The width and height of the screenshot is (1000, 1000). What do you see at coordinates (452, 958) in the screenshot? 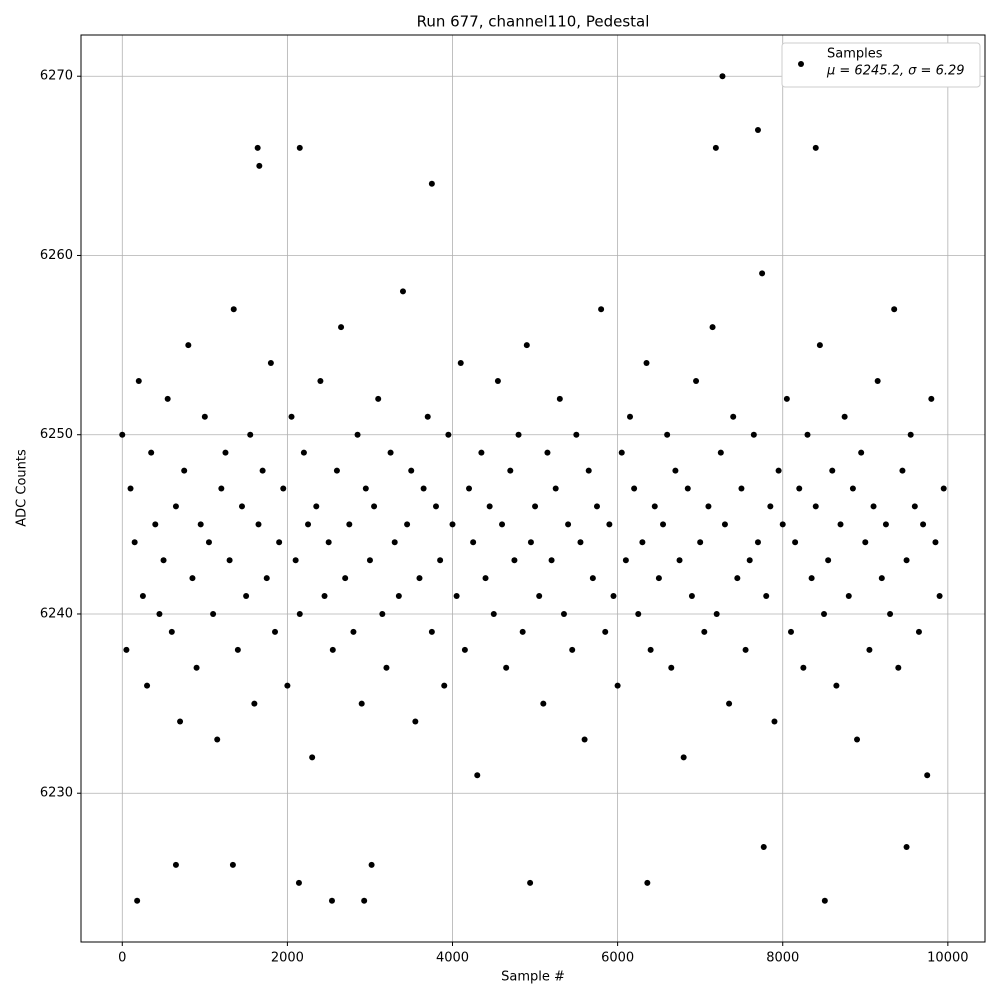
I see `x-tick-label: 4000` at bounding box center [452, 958].